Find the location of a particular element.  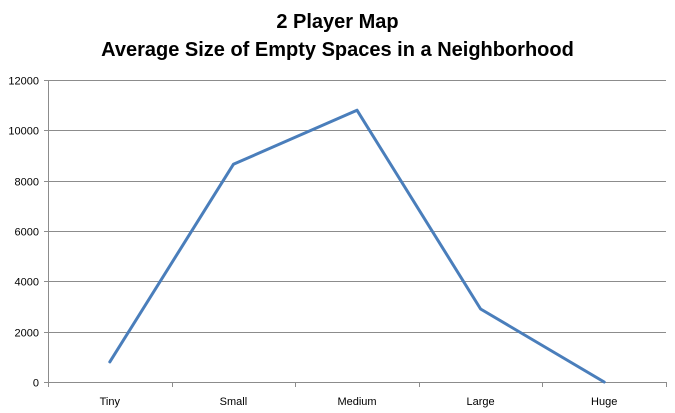

y-tick-label: 6000 is located at coordinates (27, 233).